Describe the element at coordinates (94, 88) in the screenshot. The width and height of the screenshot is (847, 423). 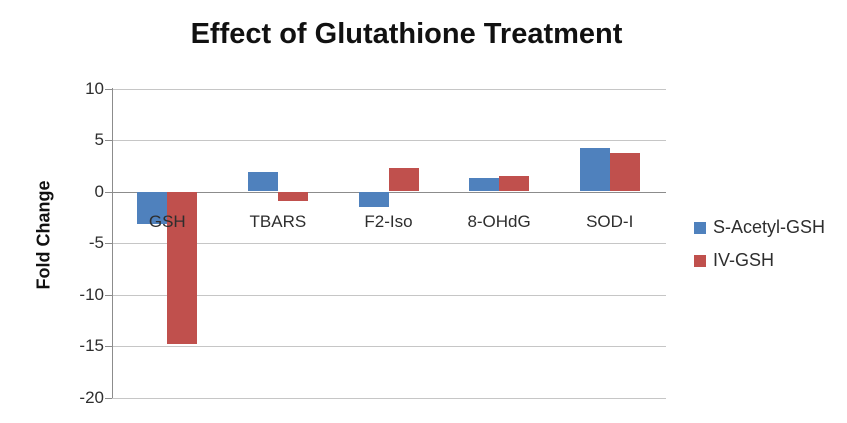
I see `y-axis-tick-label: 10` at that location.